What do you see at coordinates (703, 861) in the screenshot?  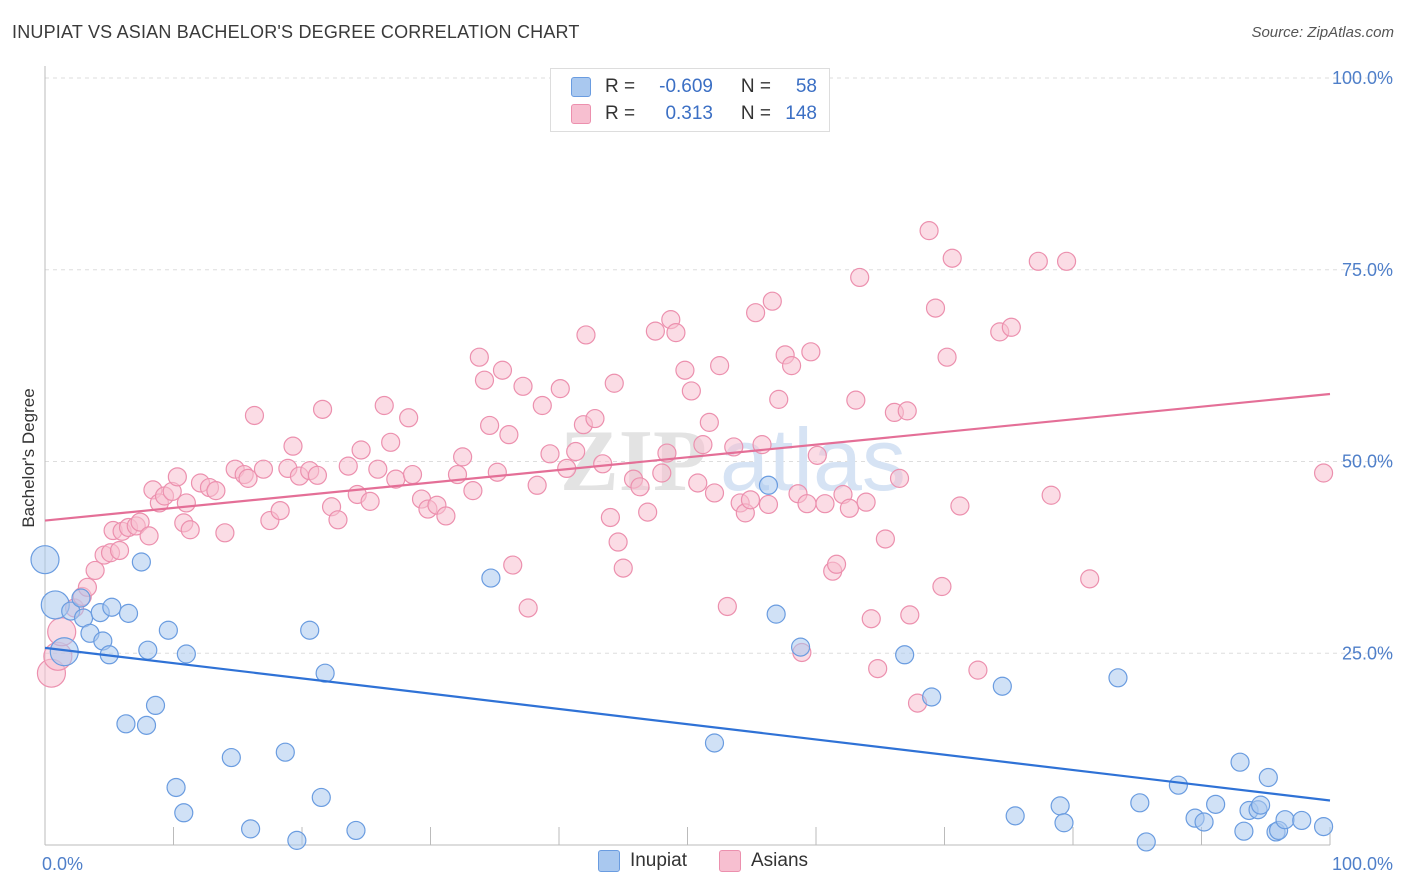 I see `series-legend: Inupiat Asians` at bounding box center [703, 861].